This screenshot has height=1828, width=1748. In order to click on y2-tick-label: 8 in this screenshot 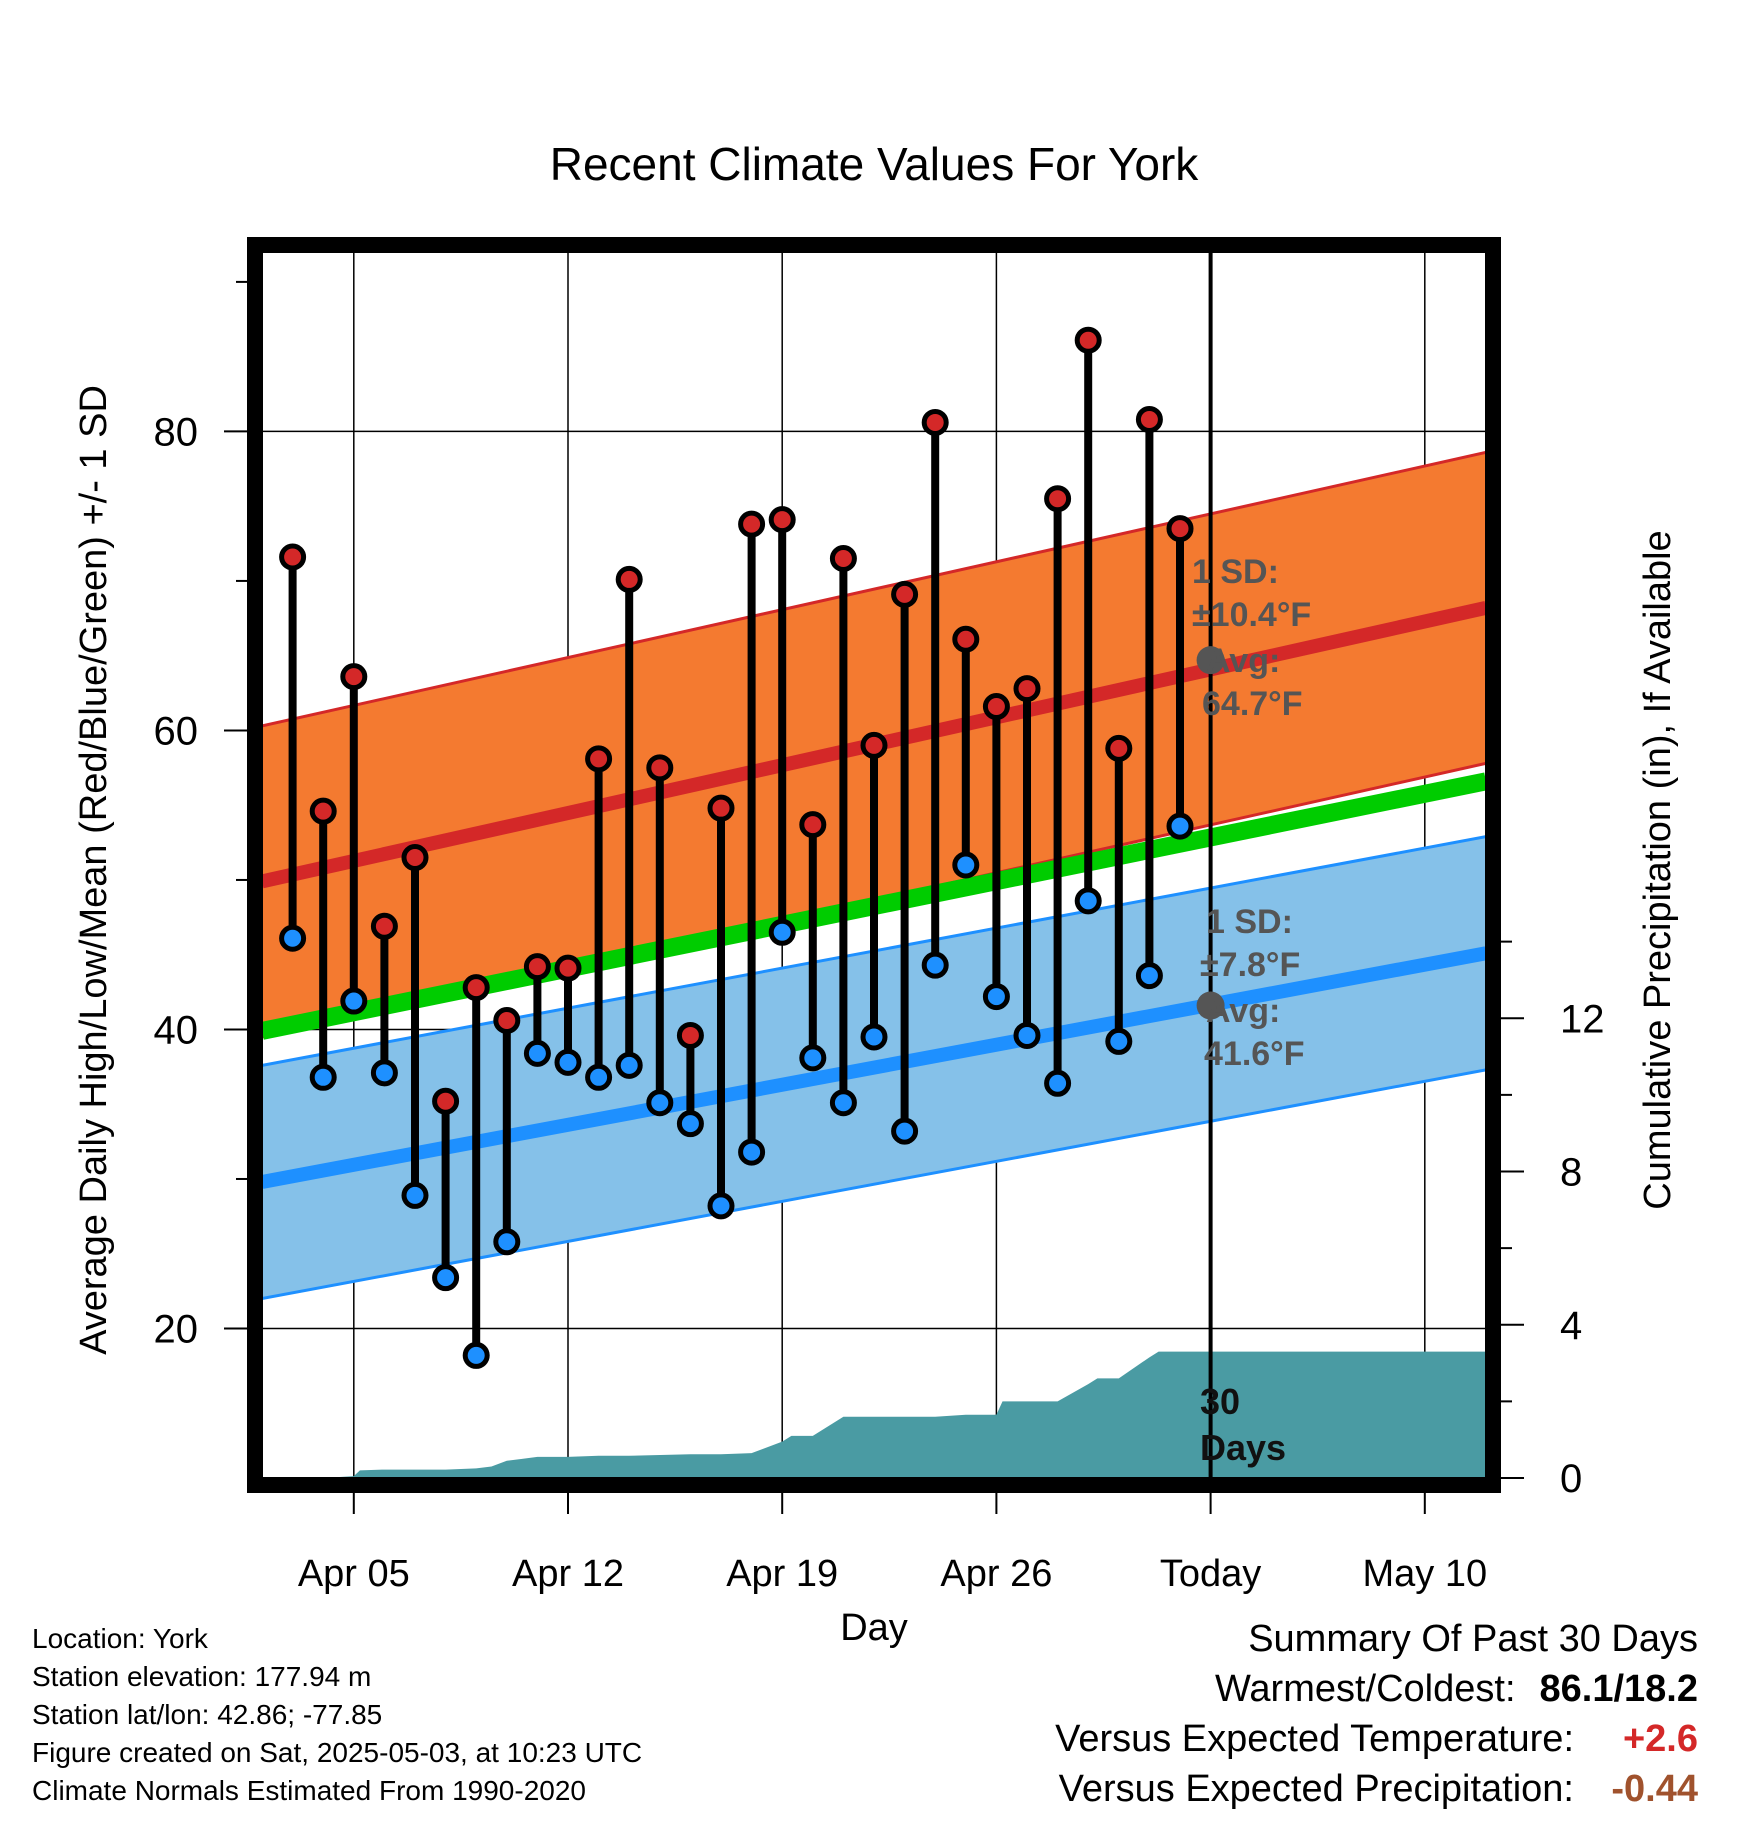, I will do `click(1571, 1173)`.